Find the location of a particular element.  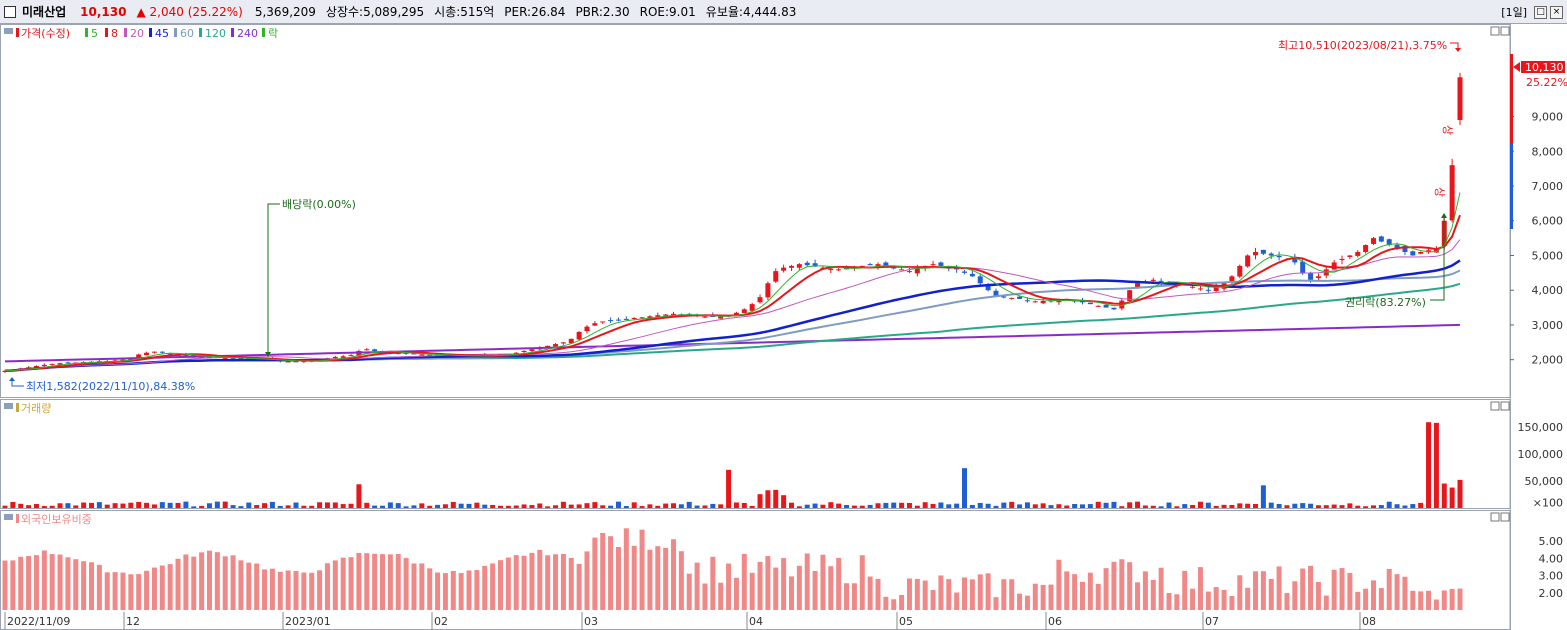

maximize-icon: □ is located at coordinates (1540, 12).